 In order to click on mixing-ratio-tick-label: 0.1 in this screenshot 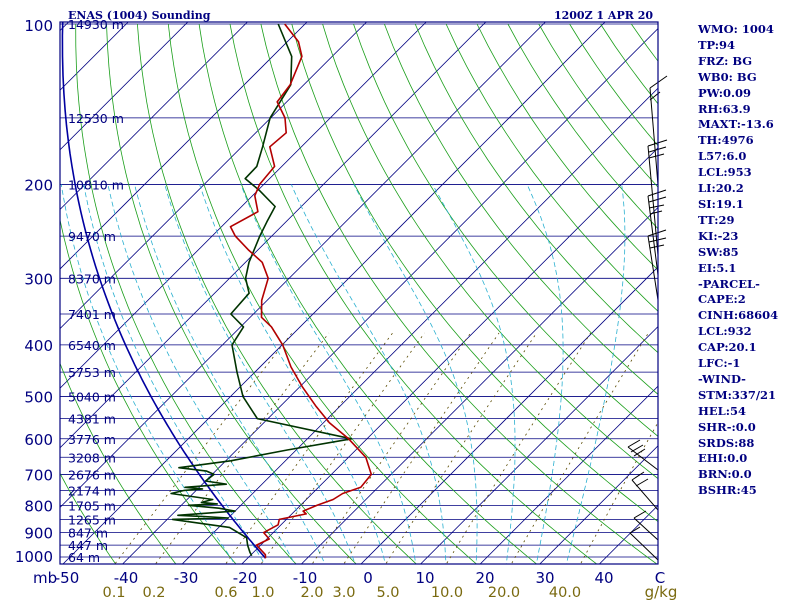, I will do `click(113, 592)`.